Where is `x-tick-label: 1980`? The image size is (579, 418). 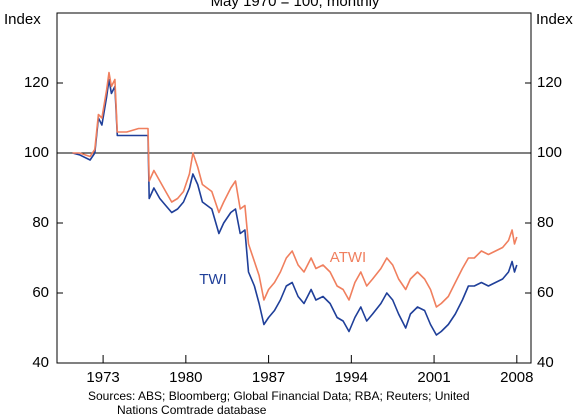 x-tick-label: 1980 is located at coordinates (185, 377).